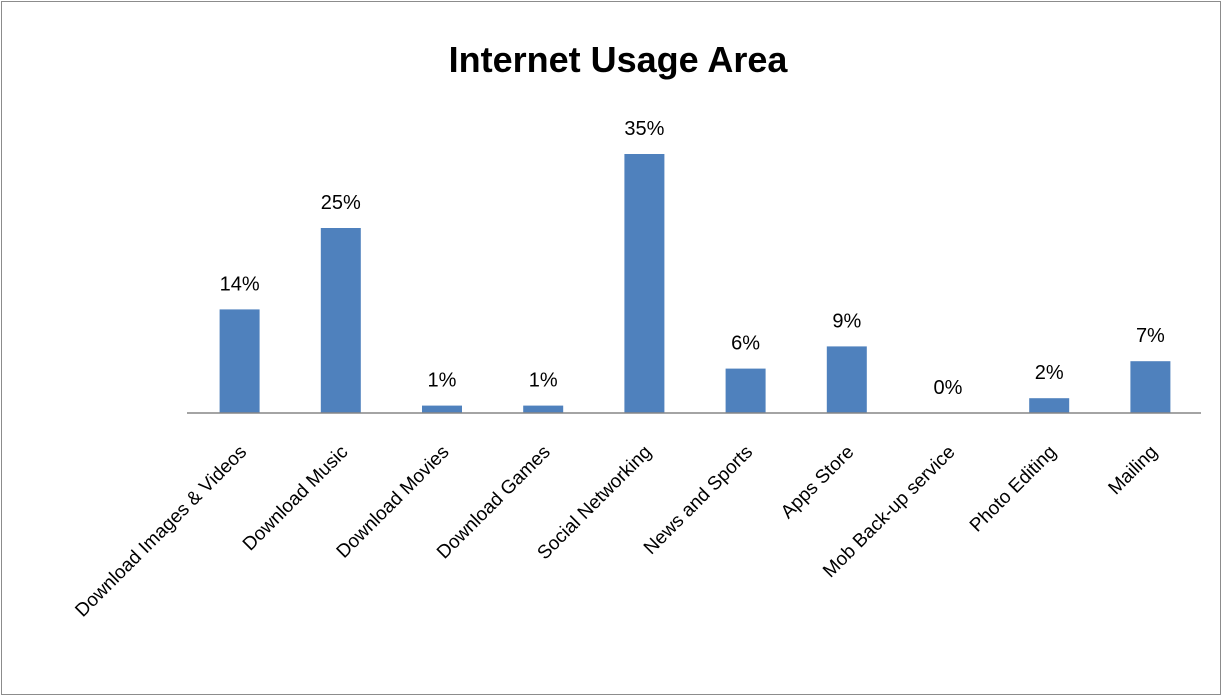 The height and width of the screenshot is (696, 1222). What do you see at coordinates (644, 129) in the screenshot?
I see `data-label: 35%` at bounding box center [644, 129].